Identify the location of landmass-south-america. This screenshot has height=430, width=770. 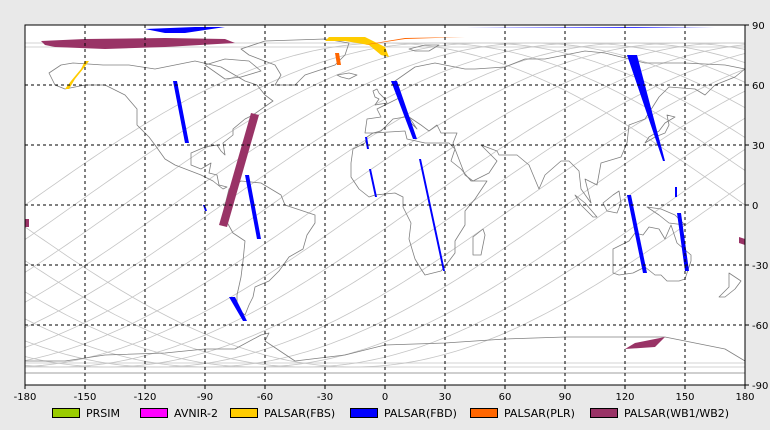
(269, 248).